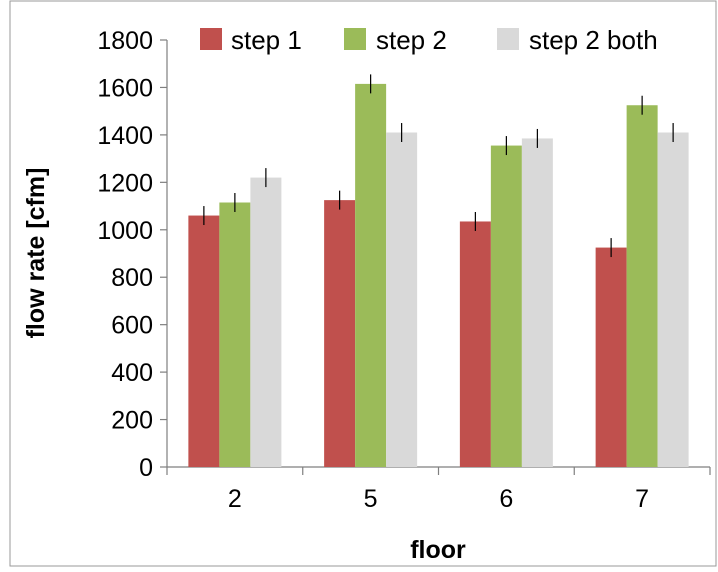 The image size is (718, 572). I want to click on legend: step 1 step 2 step 2 both, so click(429, 40).